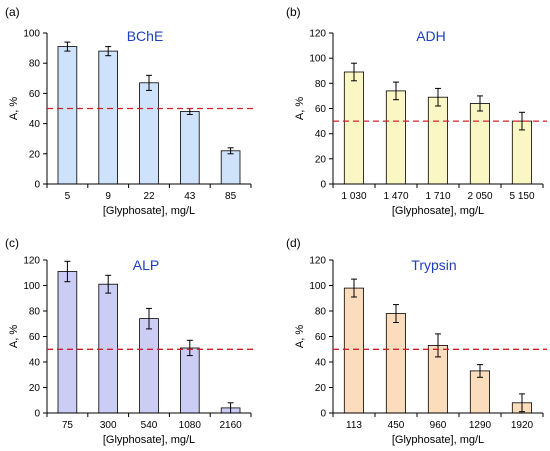  What do you see at coordinates (431, 36) in the screenshot?
I see `chart-title: ADH` at bounding box center [431, 36].